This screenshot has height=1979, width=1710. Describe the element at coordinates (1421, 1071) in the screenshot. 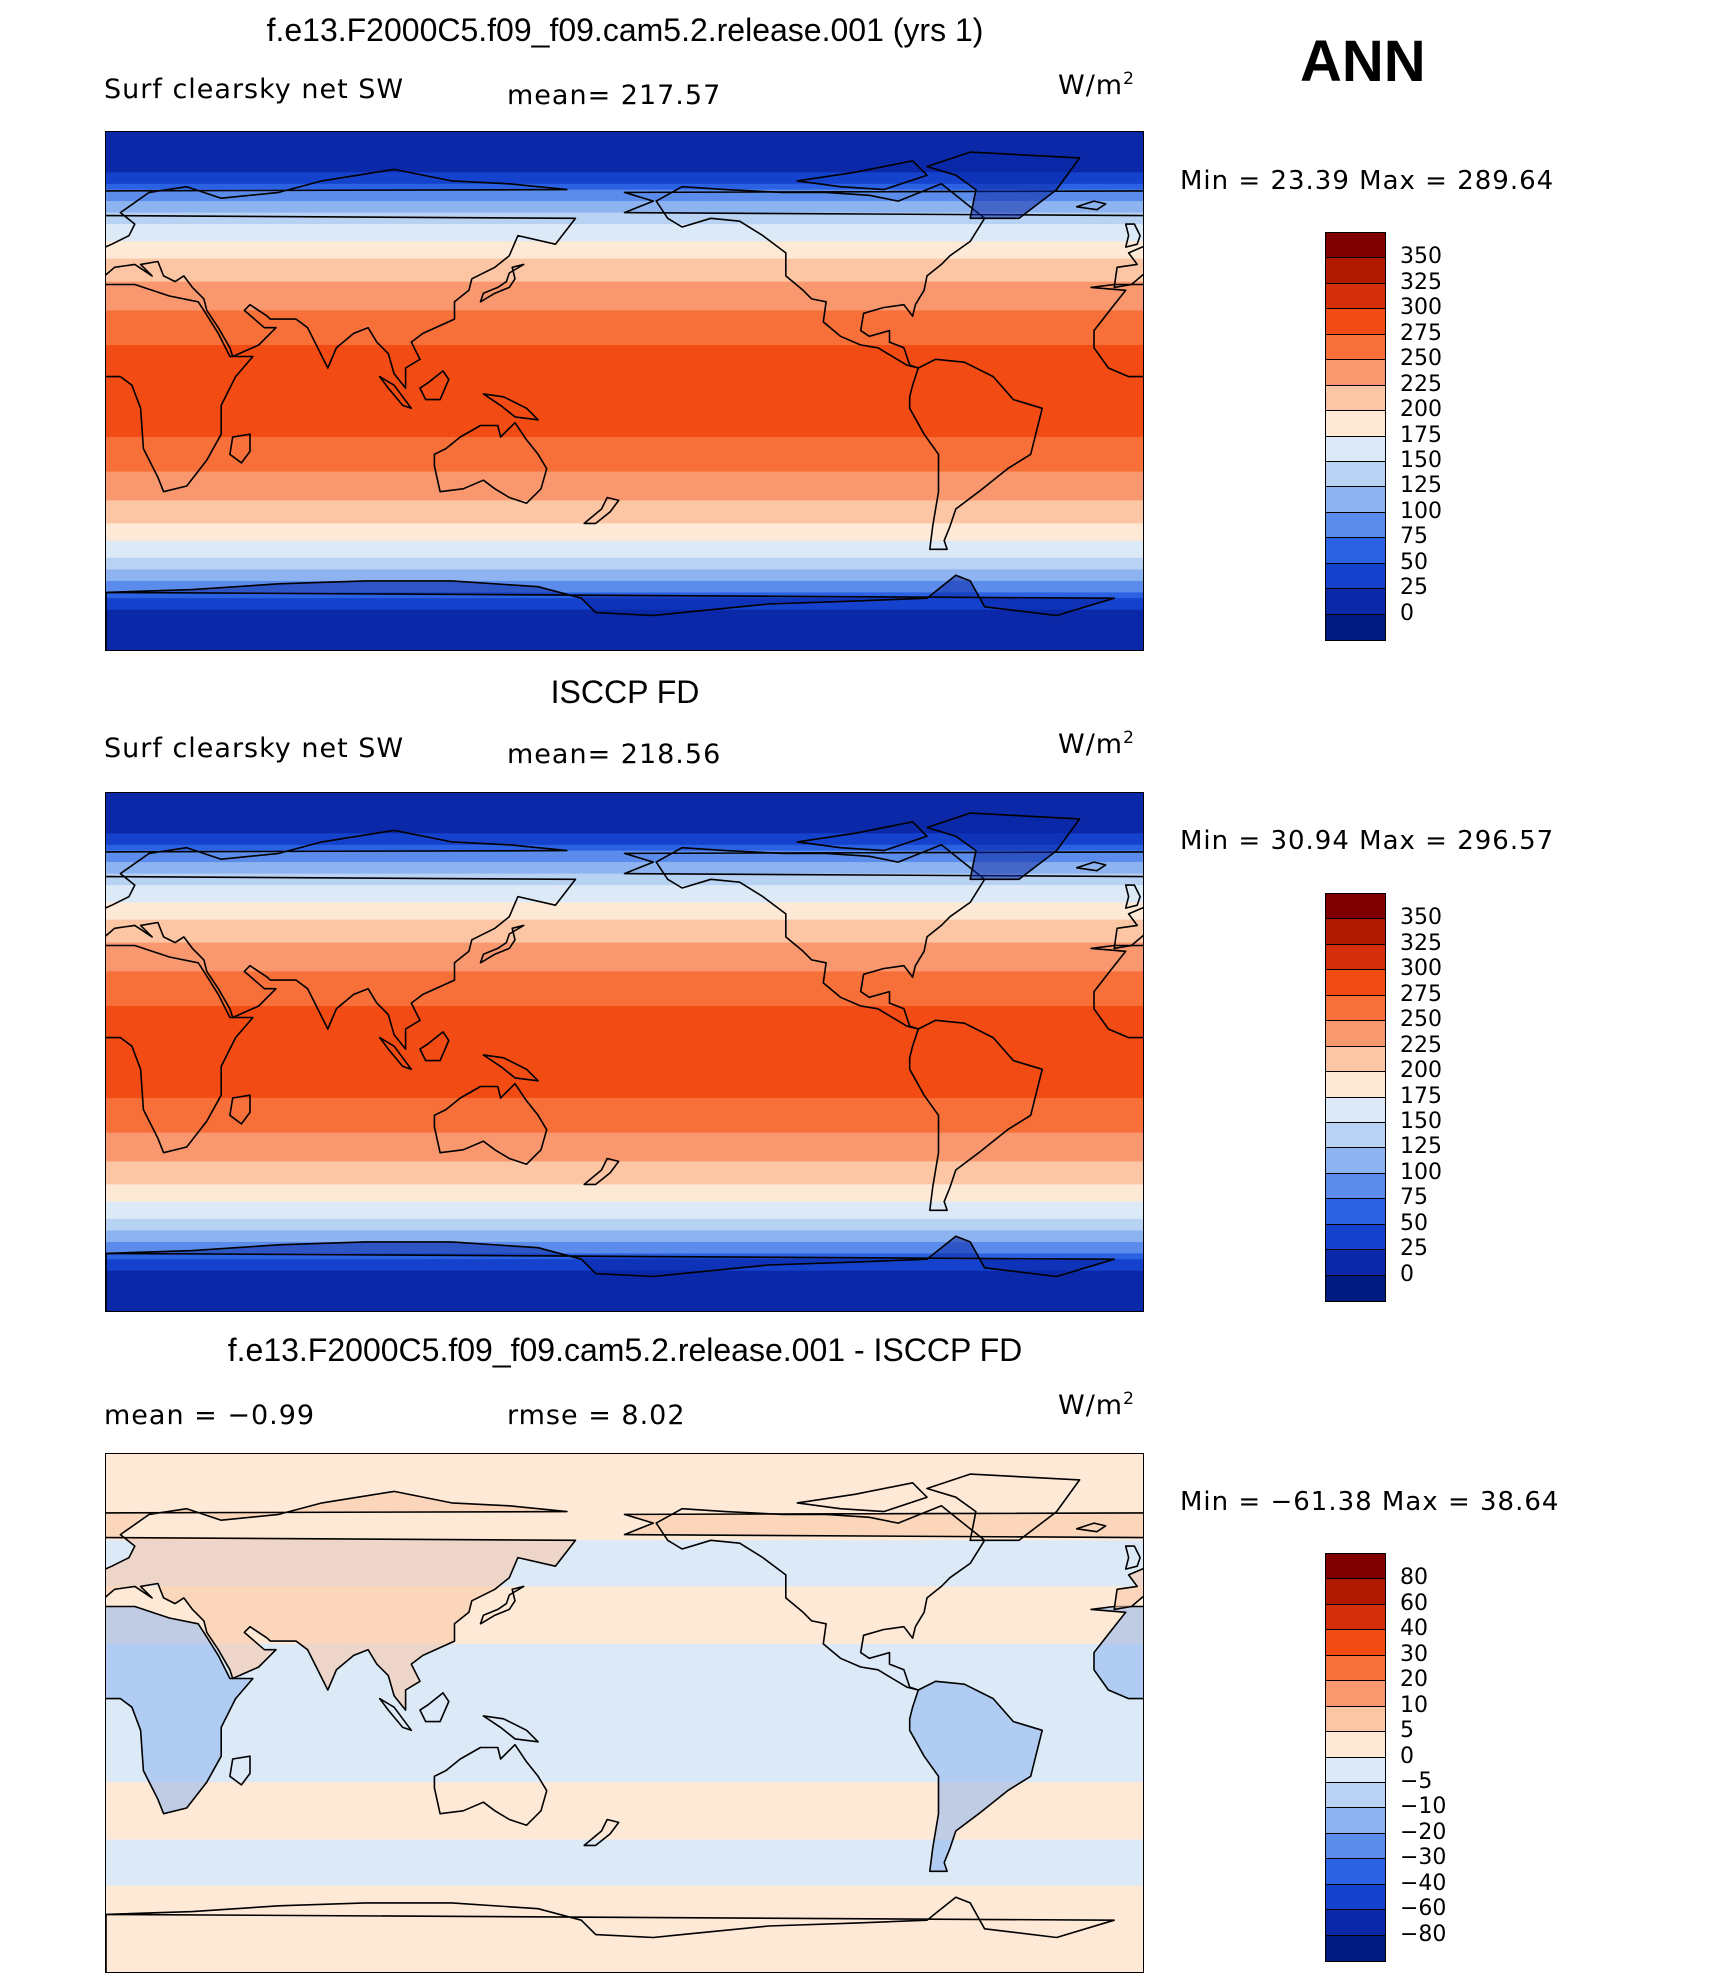

I see `colorbar-tick-label: 200` at that location.